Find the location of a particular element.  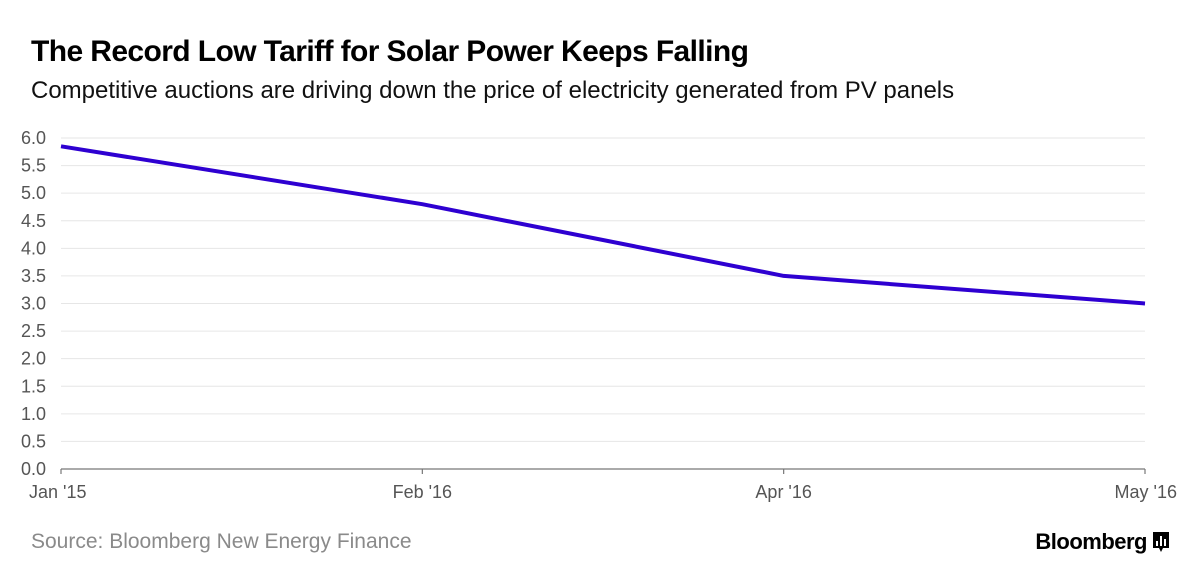

source-note: Source: Bloomberg New Energy Finance is located at coordinates (221, 541).